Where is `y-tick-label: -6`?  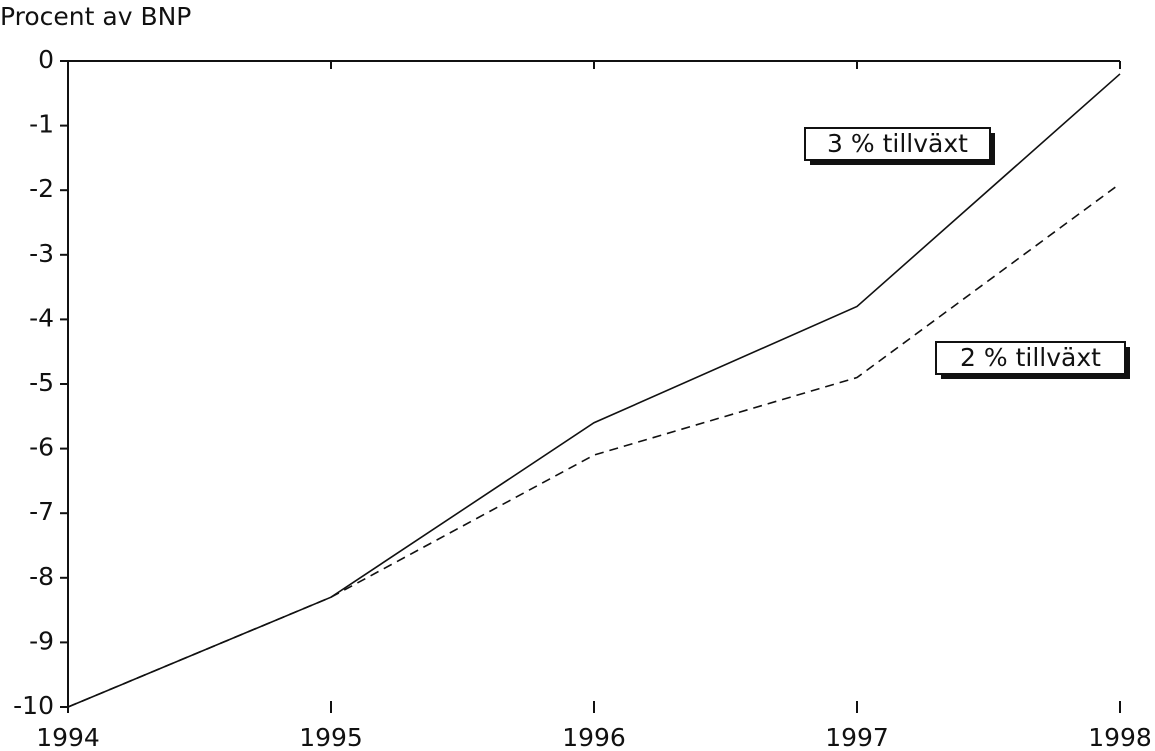 y-tick-label: -6 is located at coordinates (41, 447).